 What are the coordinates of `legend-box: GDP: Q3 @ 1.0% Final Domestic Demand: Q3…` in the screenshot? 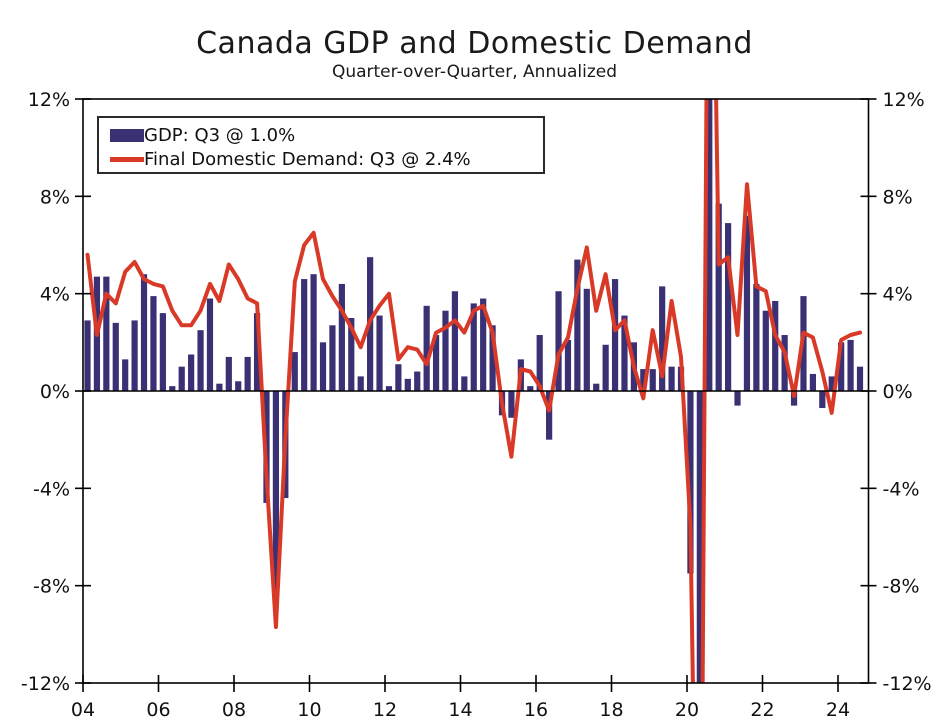 It's located at (321, 145).